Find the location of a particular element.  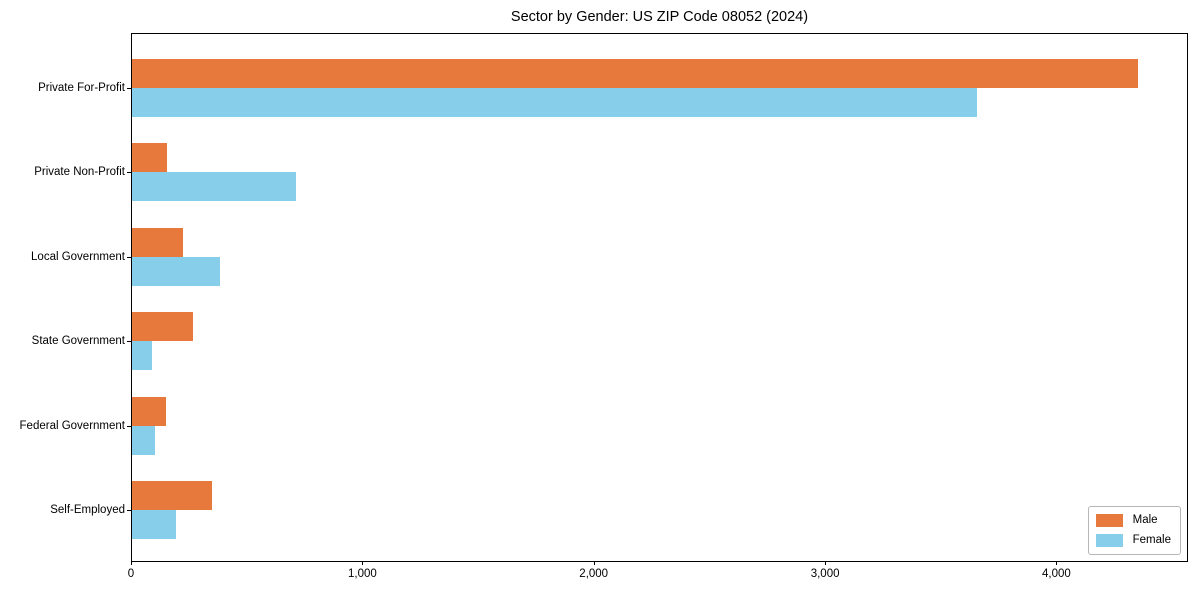

y-axis-tick-label: State Government is located at coordinates (78, 341).